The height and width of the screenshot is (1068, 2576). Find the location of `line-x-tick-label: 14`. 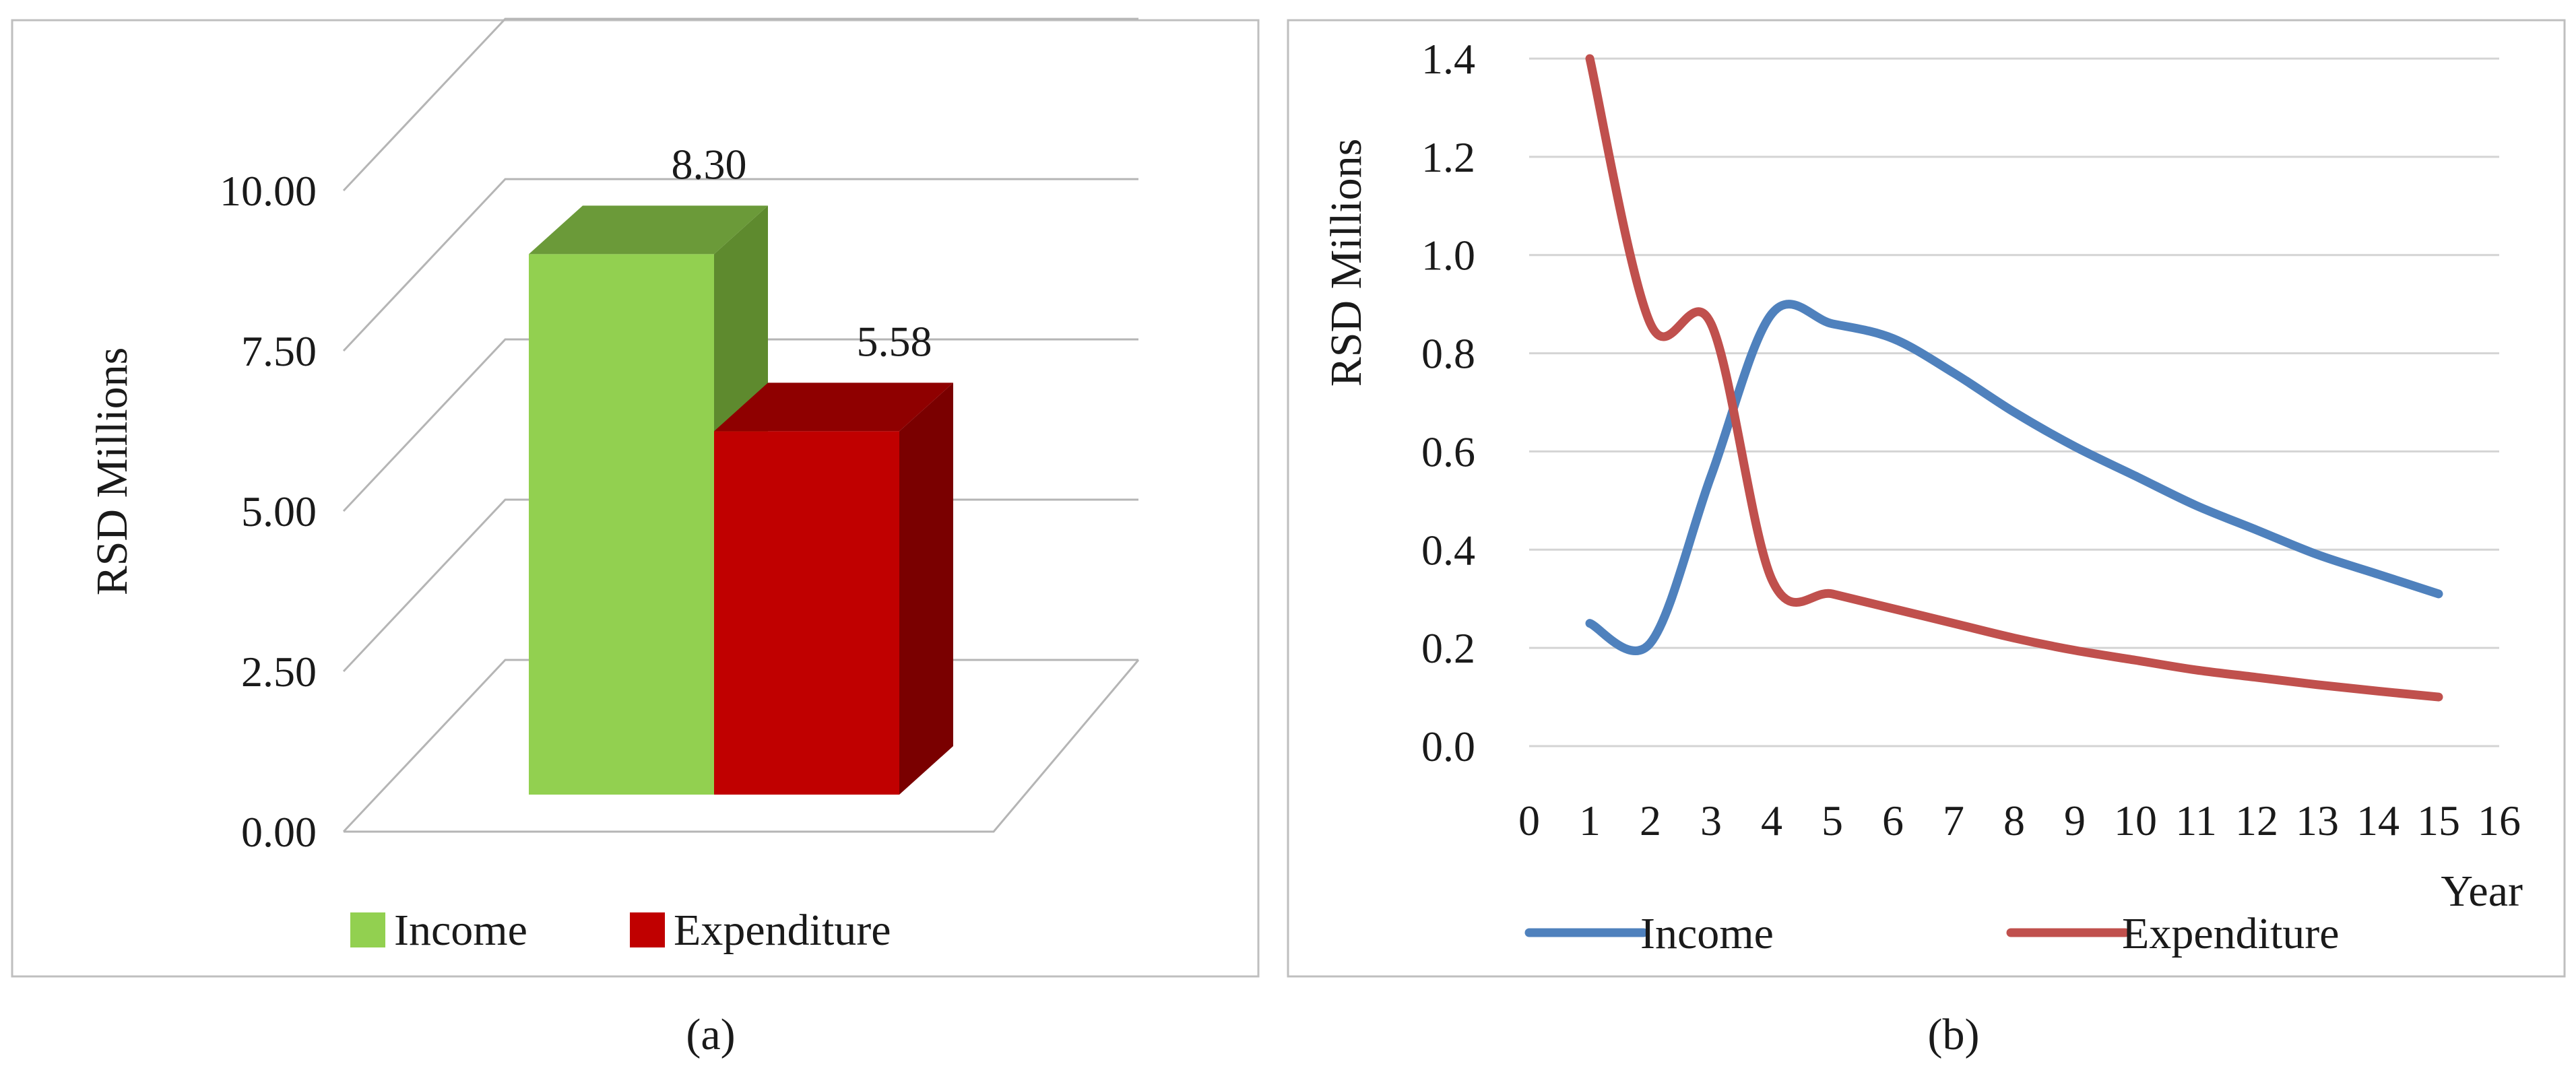

line-x-tick-label: 14 is located at coordinates (2378, 820).